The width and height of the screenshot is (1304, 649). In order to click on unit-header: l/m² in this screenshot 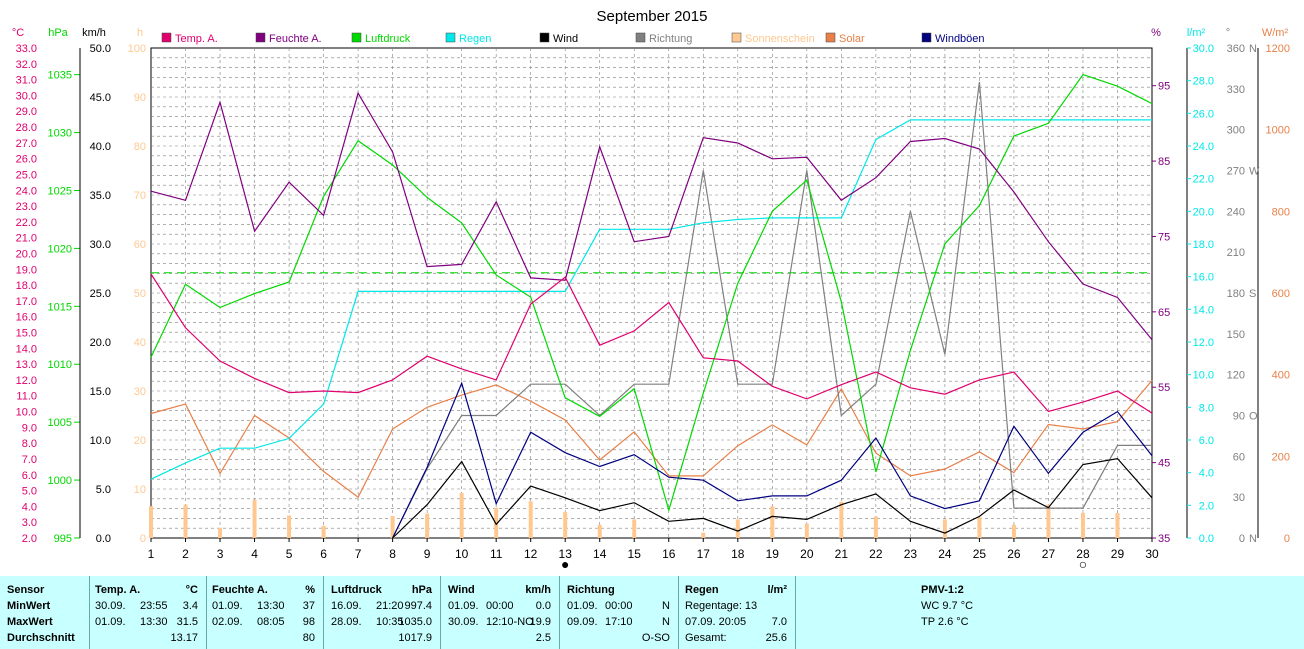, I will do `click(1196, 33)`.